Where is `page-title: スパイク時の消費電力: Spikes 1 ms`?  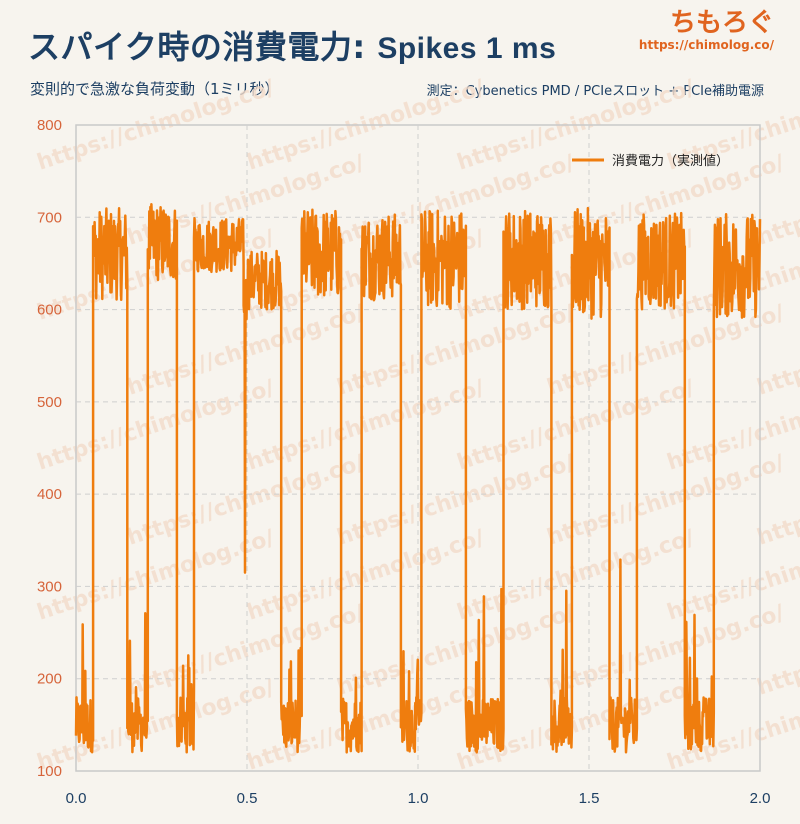 page-title: スパイク時の消費電力: Spikes 1 ms is located at coordinates (292, 45).